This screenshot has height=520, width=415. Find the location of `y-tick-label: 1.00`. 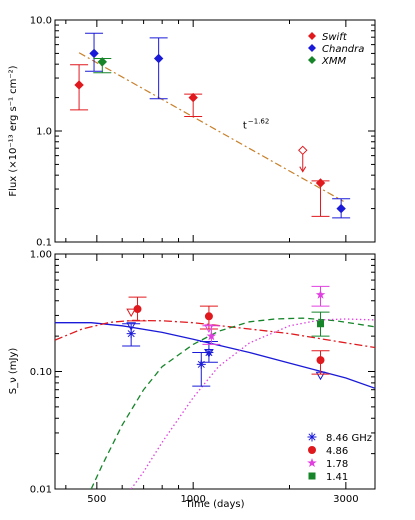

y-tick-label: 1.00 is located at coordinates (41, 255).